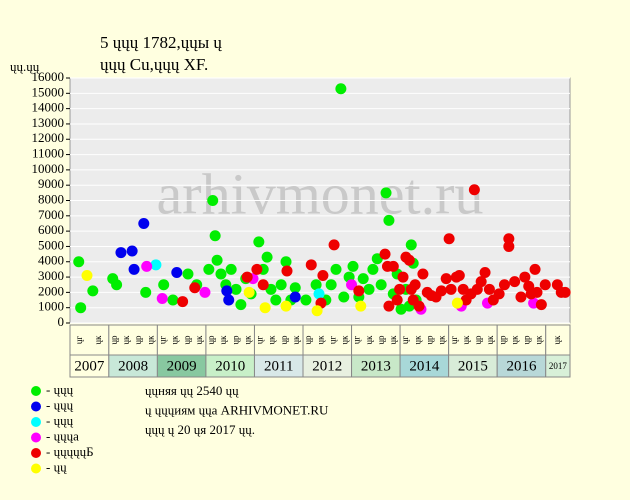 Image resolution: width=630 pixels, height=500 pixels. I want to click on y-tick-label: 14000, so click(48, 107).